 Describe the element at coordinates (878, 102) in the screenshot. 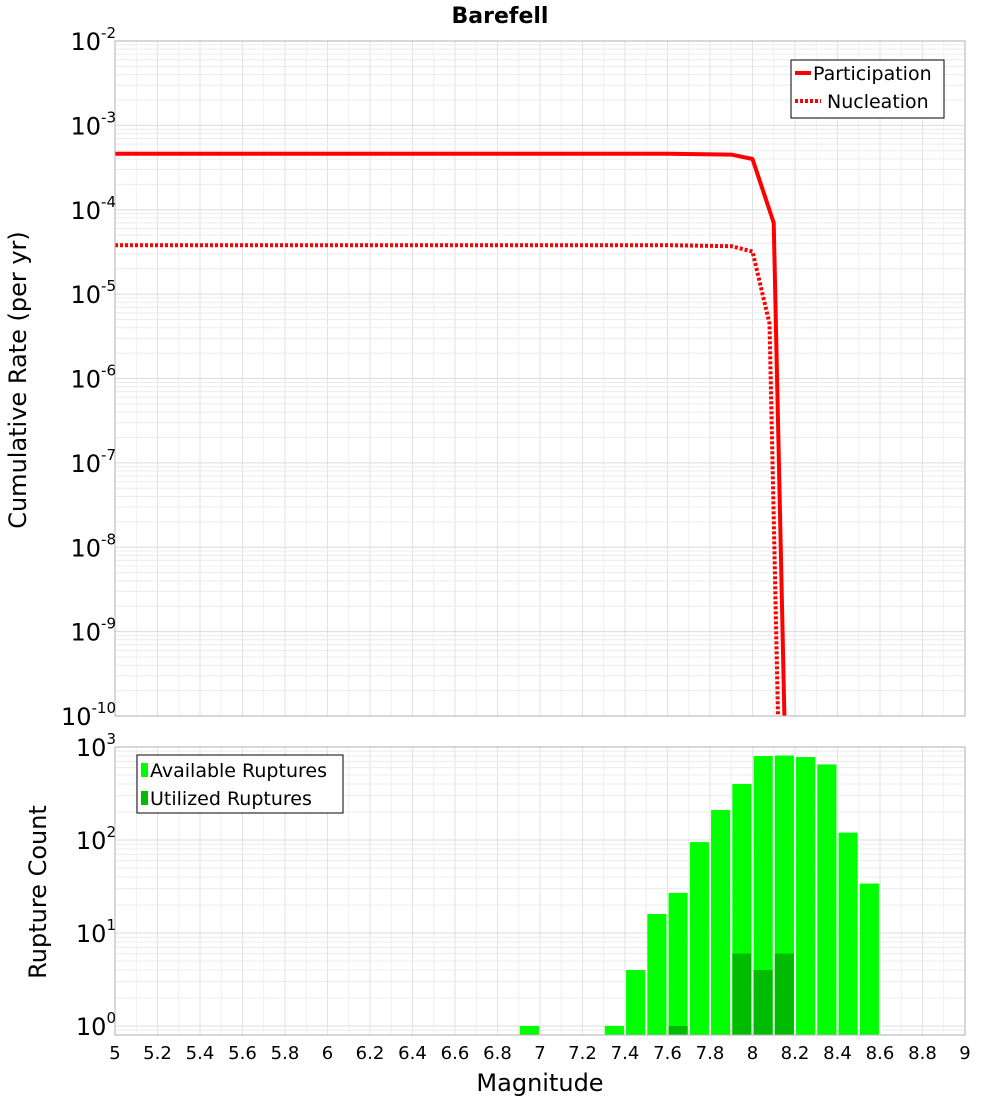

I see `nucleation-legend-label: Nucleation` at that location.